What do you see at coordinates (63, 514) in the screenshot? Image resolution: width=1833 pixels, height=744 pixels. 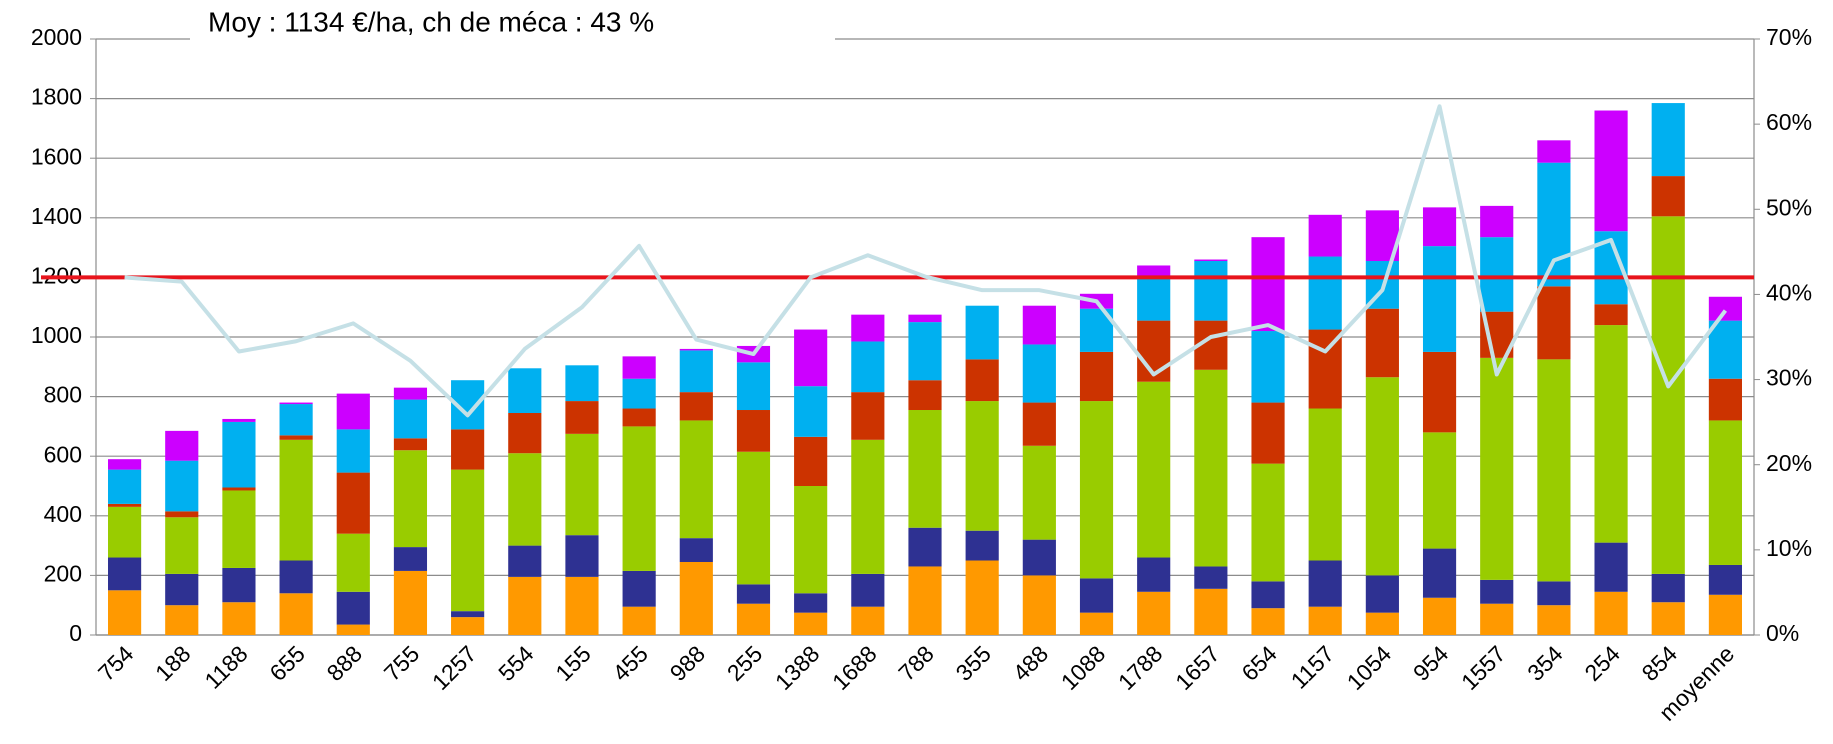 I see `y-tick-label: 400` at bounding box center [63, 514].